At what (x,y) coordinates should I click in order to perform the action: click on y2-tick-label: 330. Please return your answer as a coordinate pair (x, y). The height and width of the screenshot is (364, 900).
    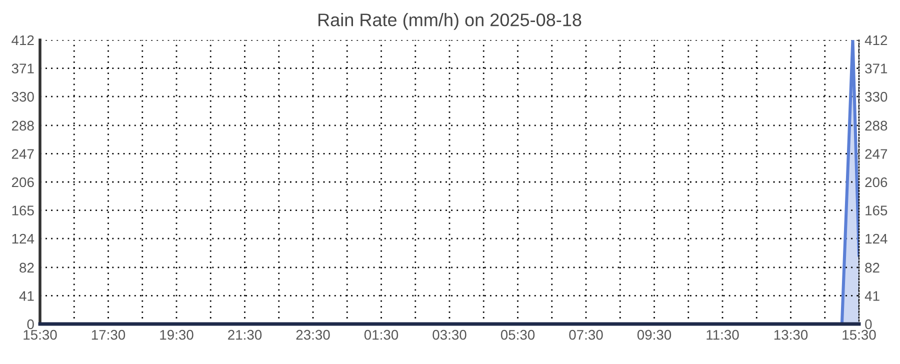
    Looking at the image, I should click on (876, 97).